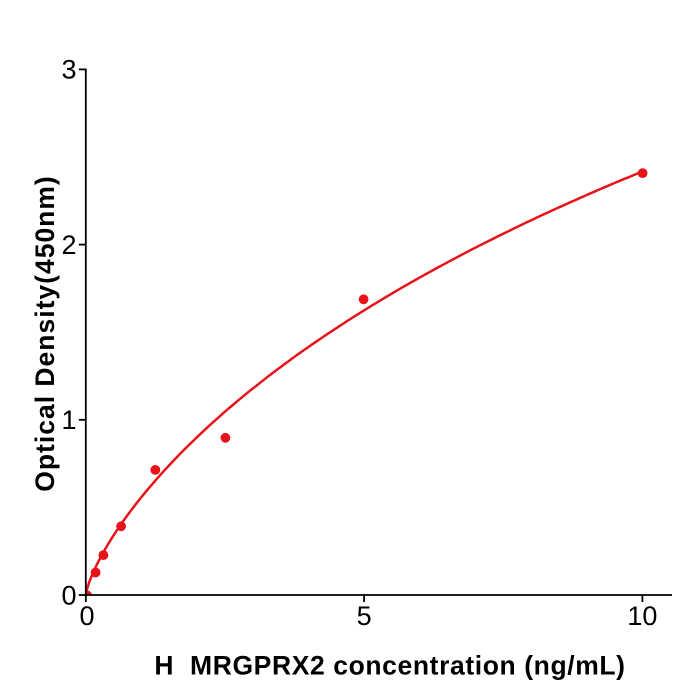 This screenshot has height=700, width=700. Describe the element at coordinates (45, 333) in the screenshot. I see `svg-text: Optical Density(450nm)` at that location.